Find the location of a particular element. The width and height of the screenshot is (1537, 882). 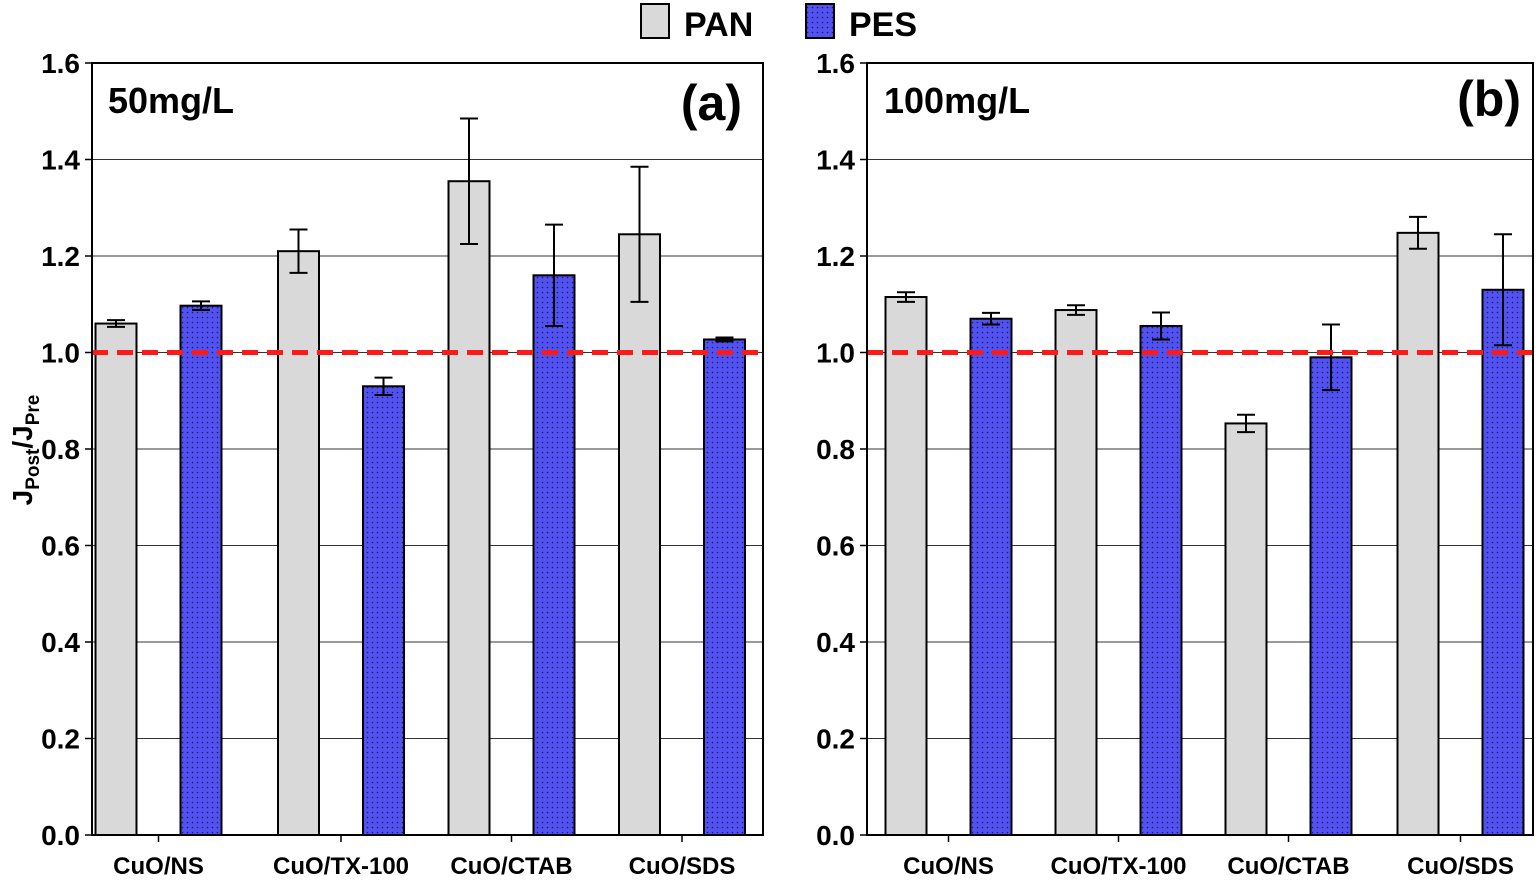

panel-a-y-tick-label: 1.2 is located at coordinates (60, 256).